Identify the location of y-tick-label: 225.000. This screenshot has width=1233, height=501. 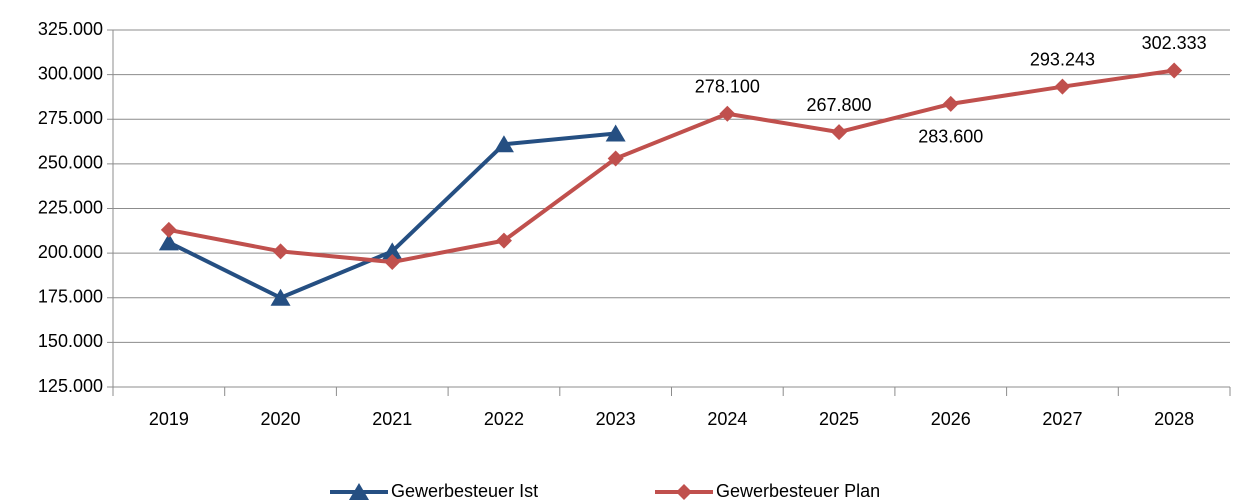
(70, 207).